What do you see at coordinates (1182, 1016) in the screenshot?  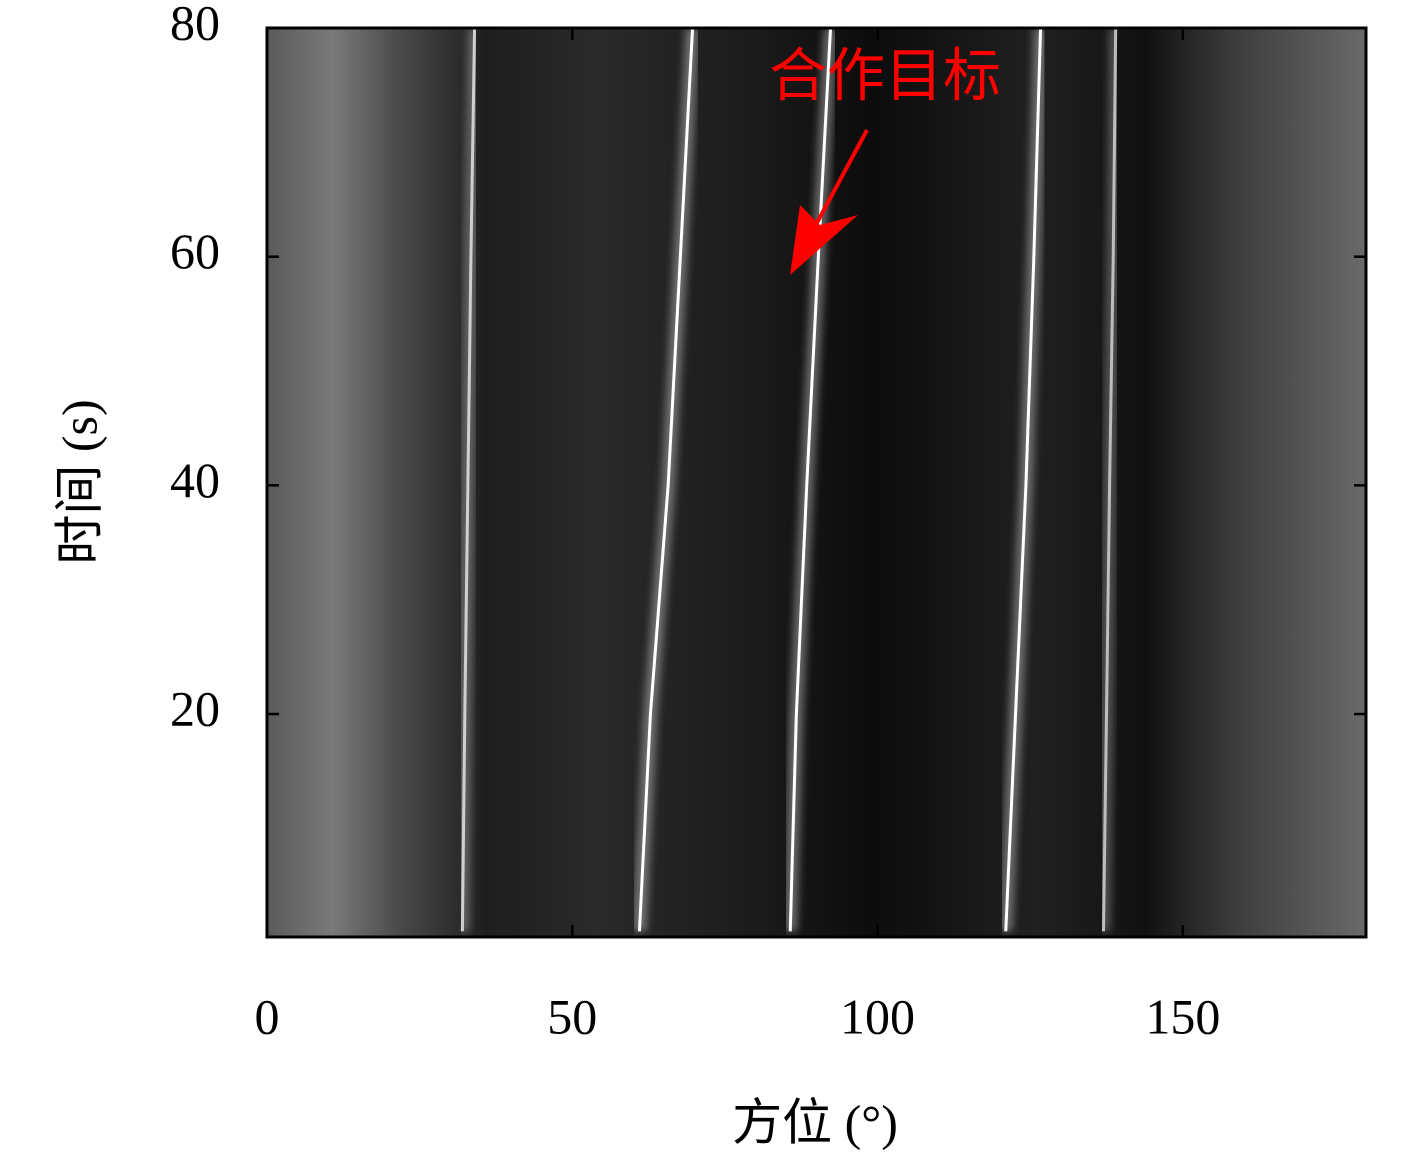 I see `x-tick-label: 150` at bounding box center [1182, 1016].